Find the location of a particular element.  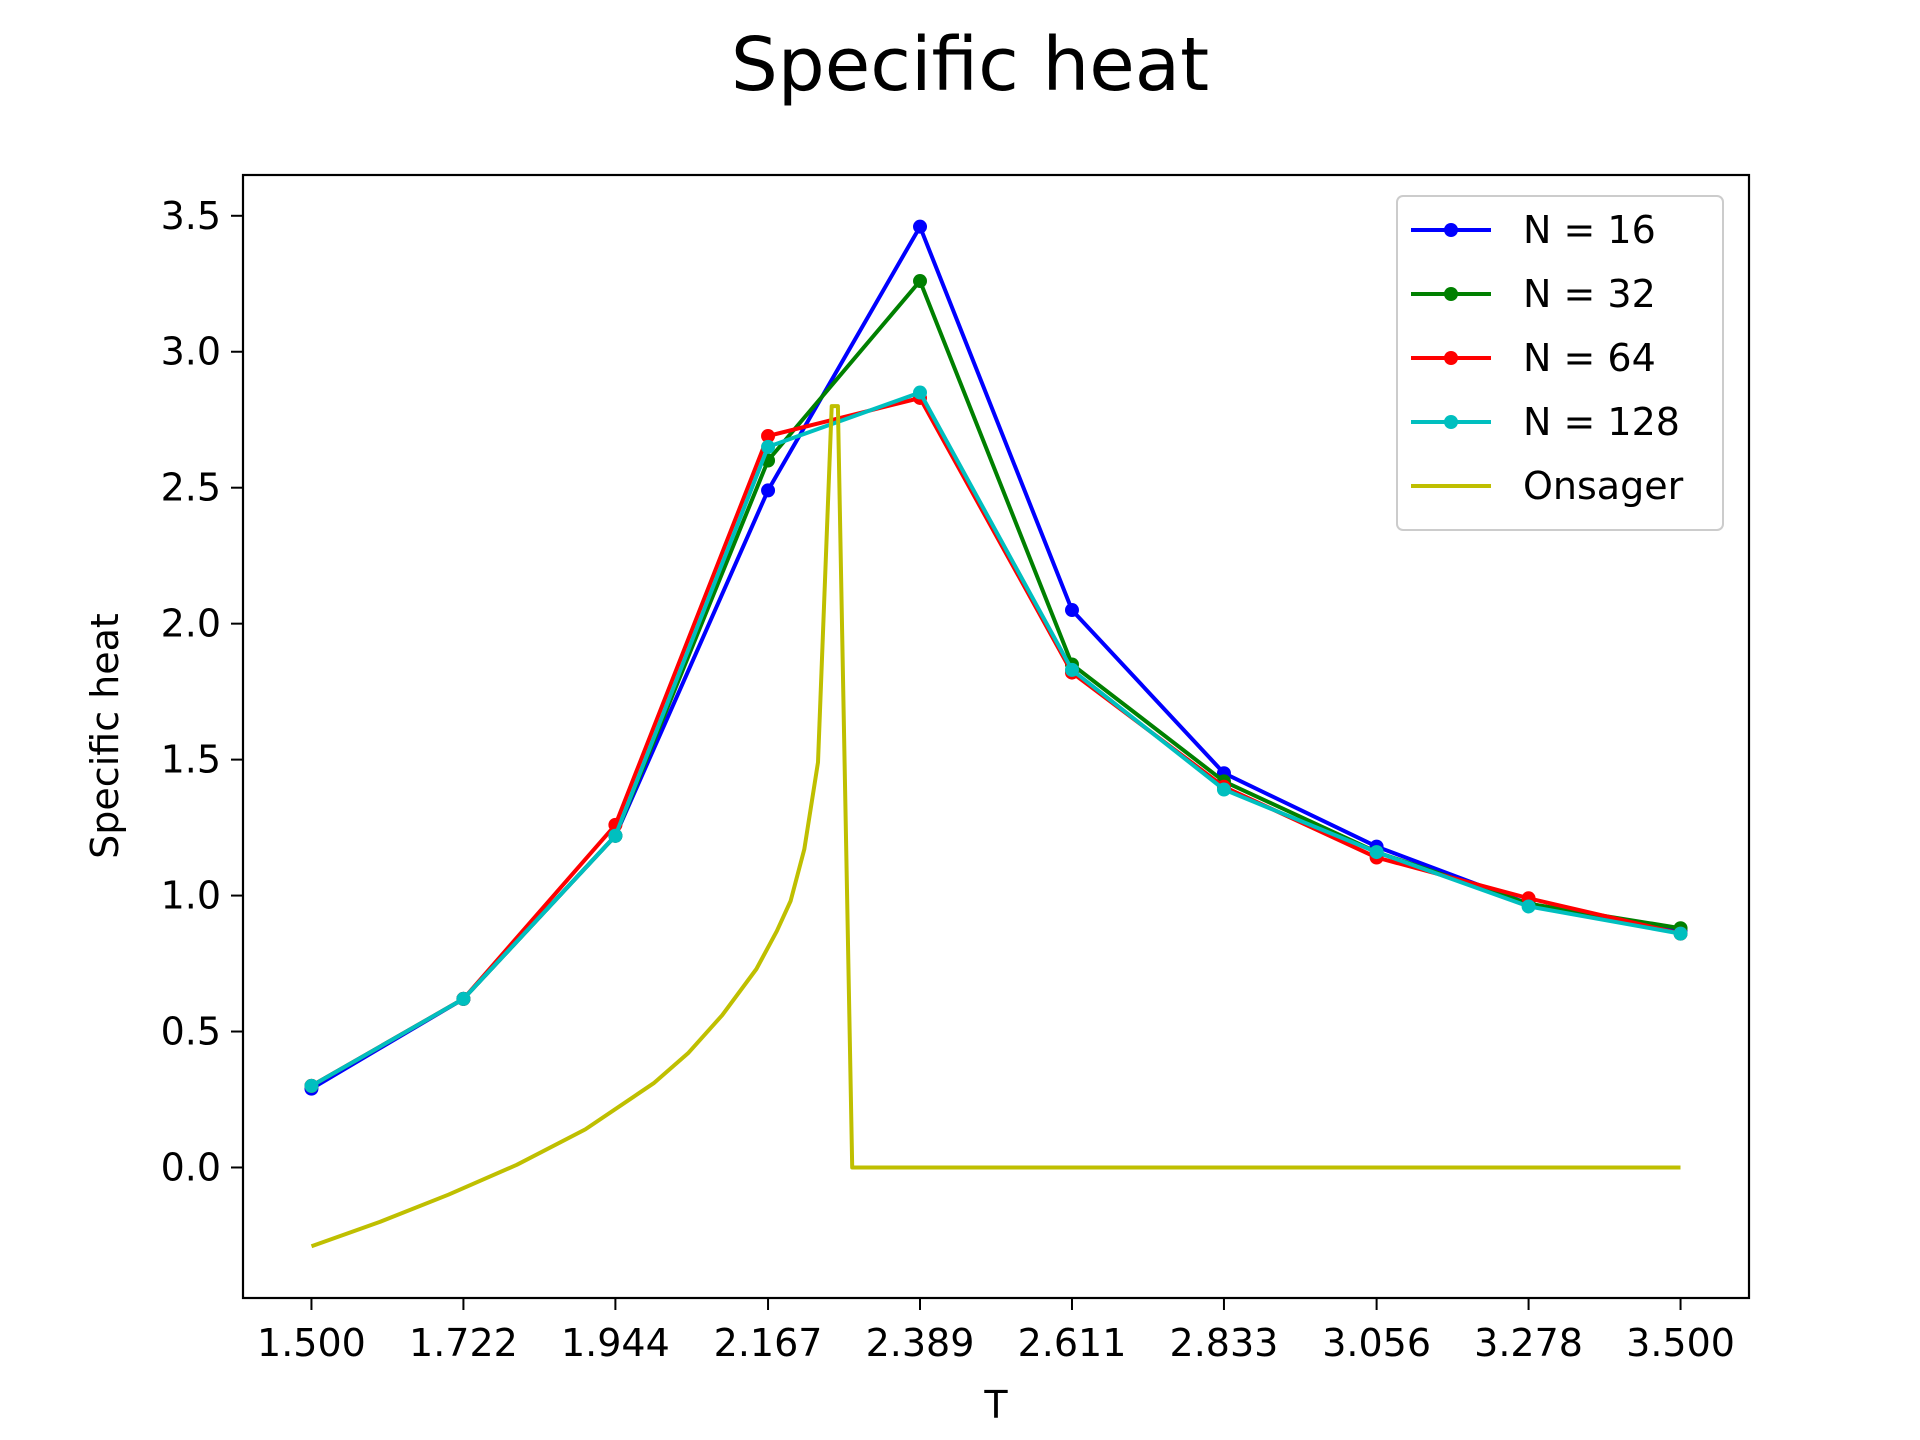

y-tick-label: 0.5 is located at coordinates (191, 1032).